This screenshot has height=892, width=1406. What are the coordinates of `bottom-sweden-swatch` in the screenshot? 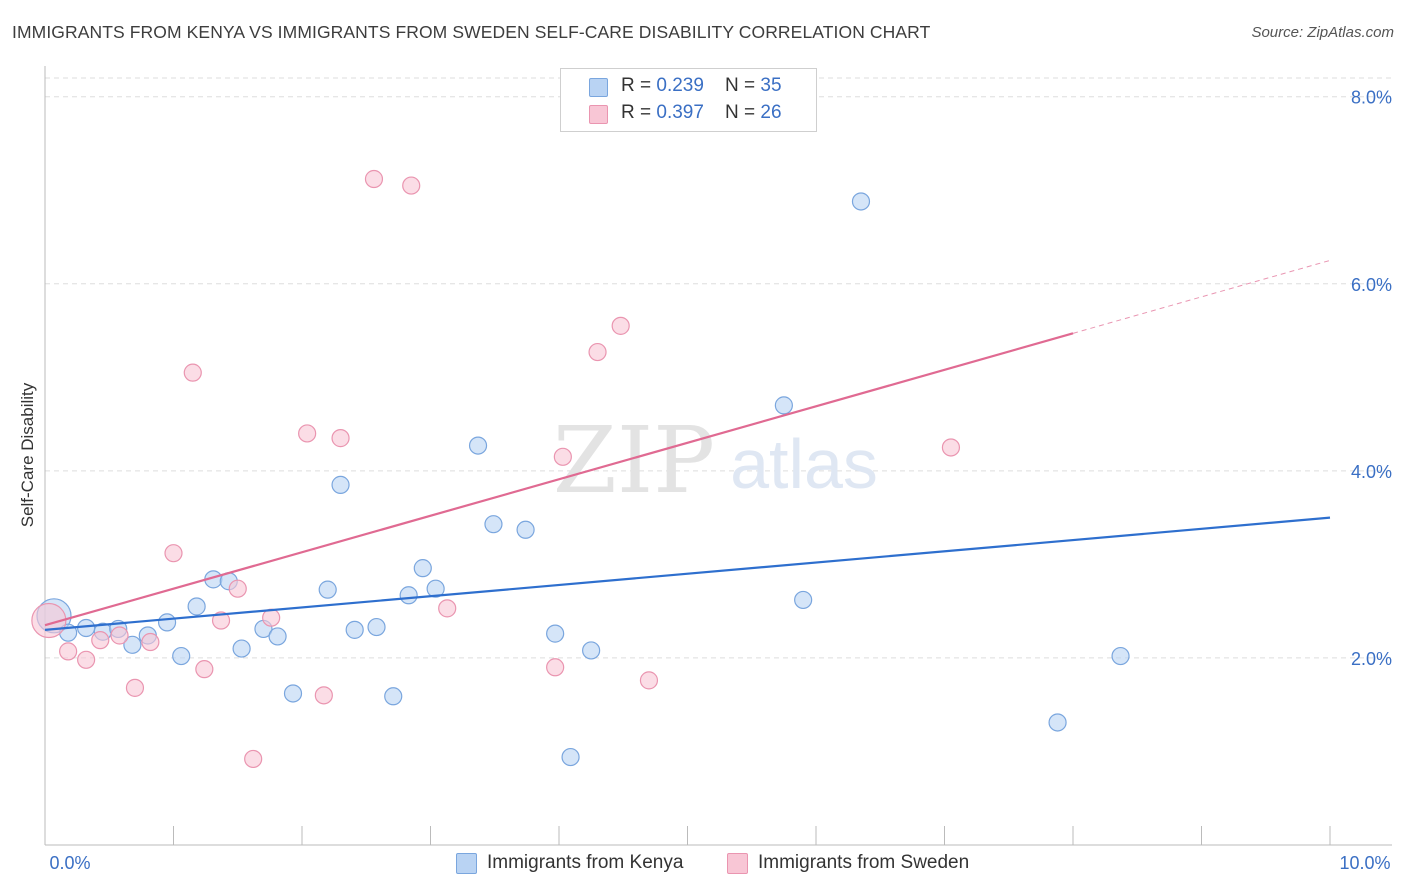 It's located at (737, 863).